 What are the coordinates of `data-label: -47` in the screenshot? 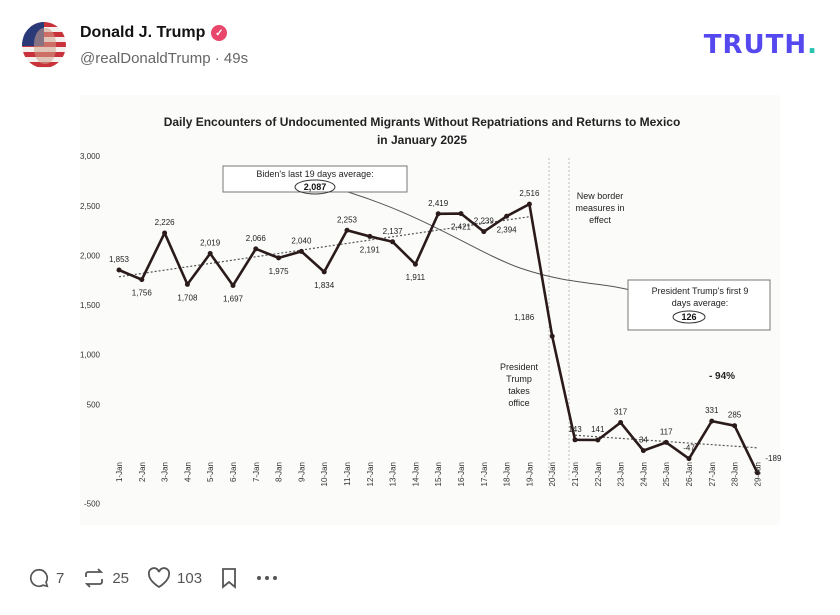 It's located at (689, 448).